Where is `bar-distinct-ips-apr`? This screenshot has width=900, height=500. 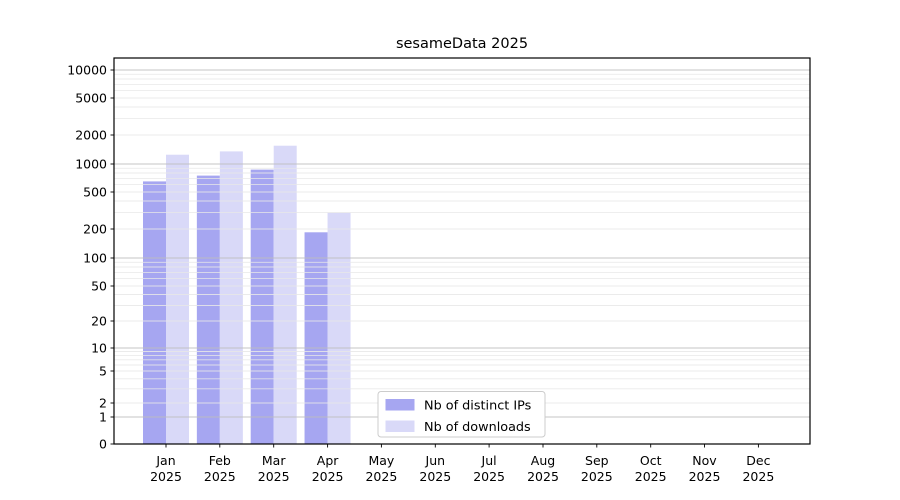
bar-distinct-ips-apr is located at coordinates (316, 338).